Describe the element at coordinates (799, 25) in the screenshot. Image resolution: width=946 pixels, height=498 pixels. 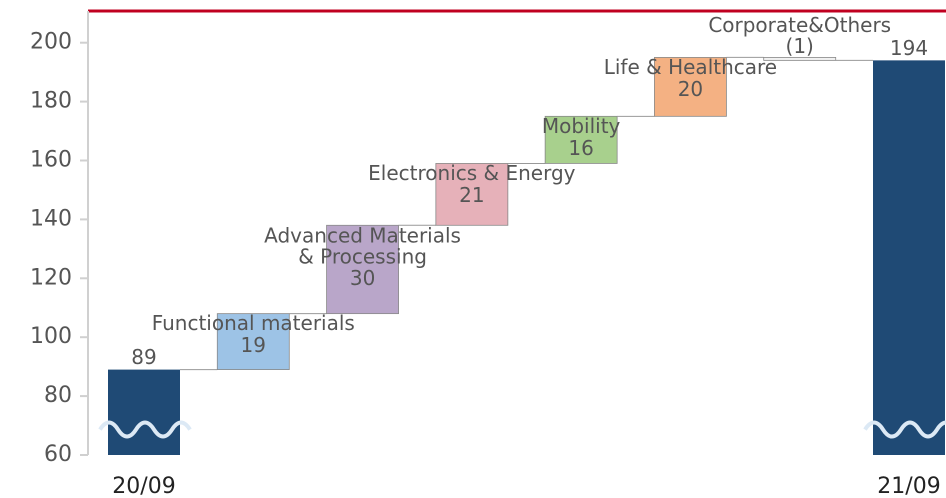
I see `category-label: Corporate&Others` at that location.